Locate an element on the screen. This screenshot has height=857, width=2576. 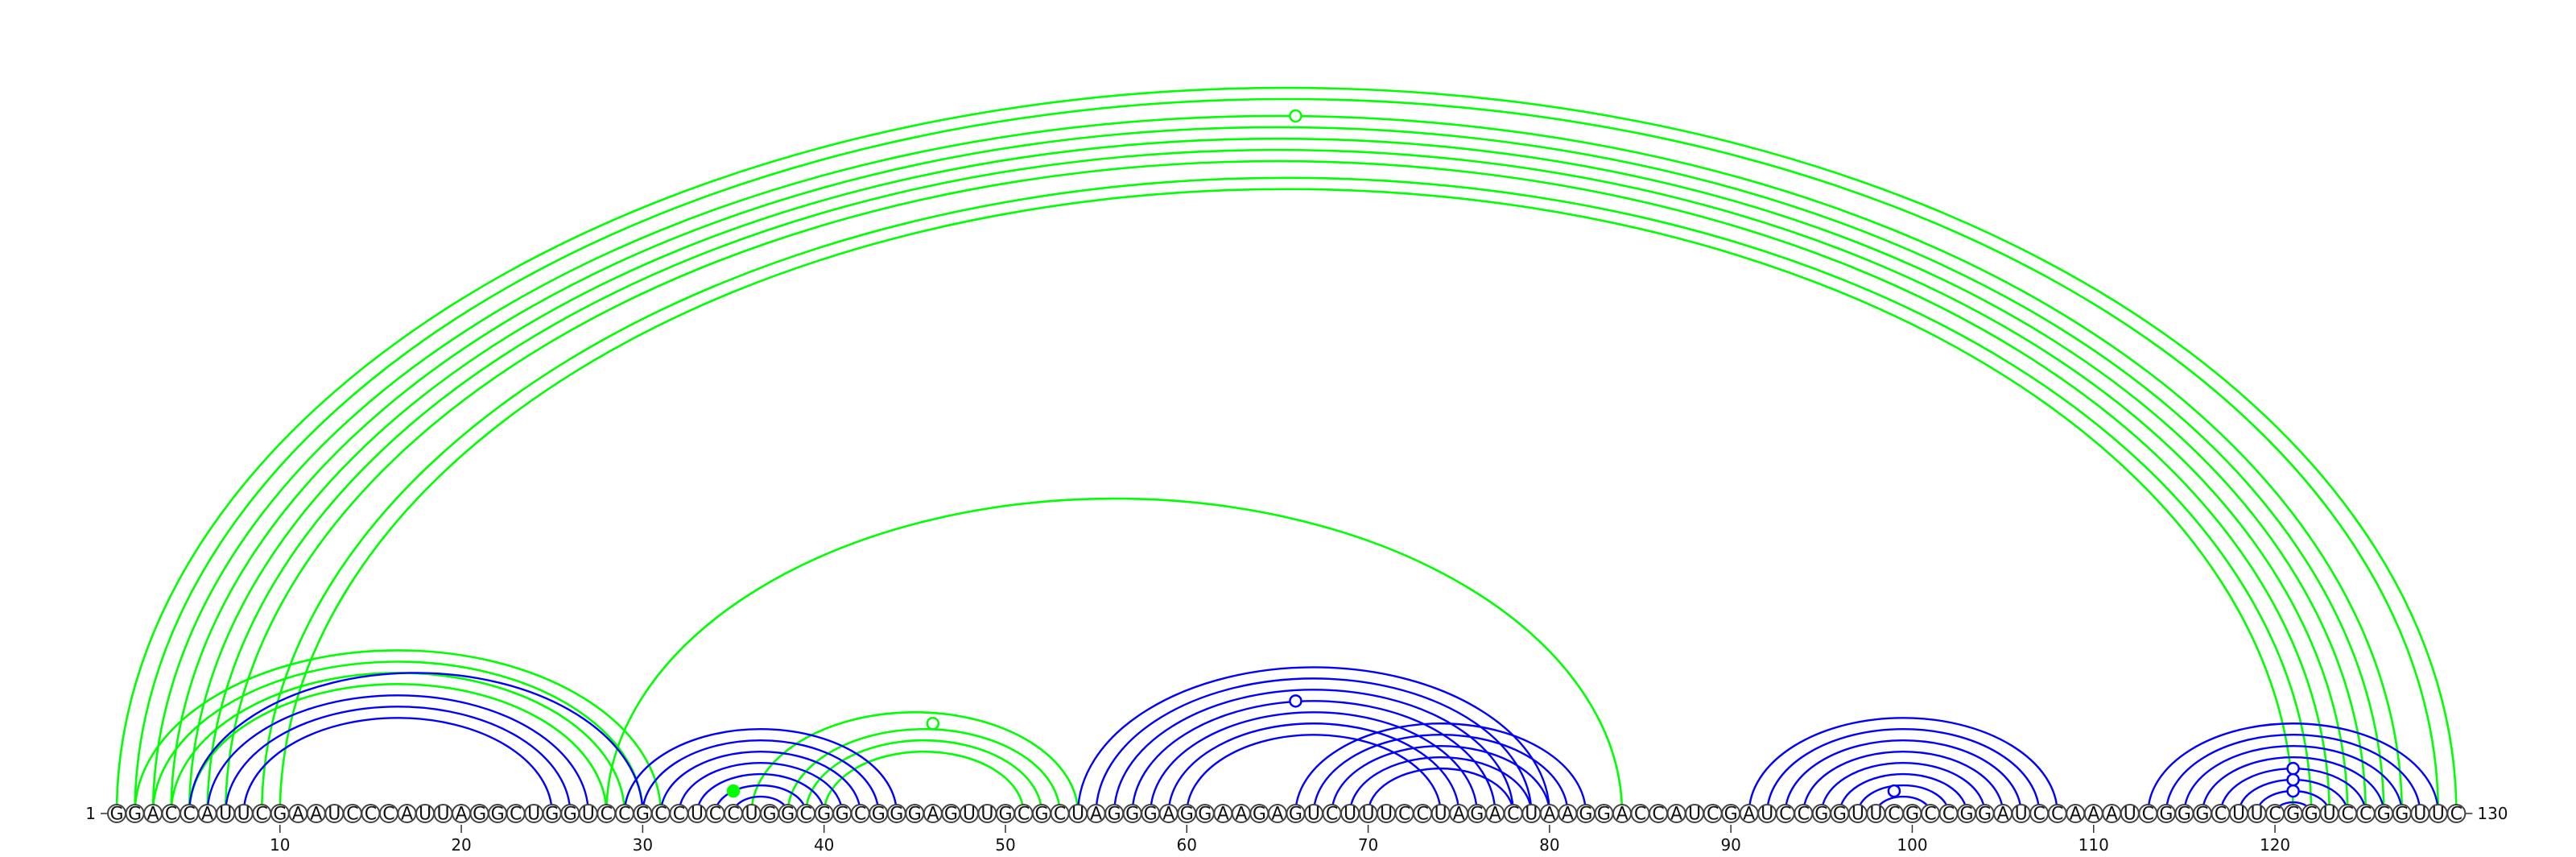
nucleotide-28: C is located at coordinates (607, 814).